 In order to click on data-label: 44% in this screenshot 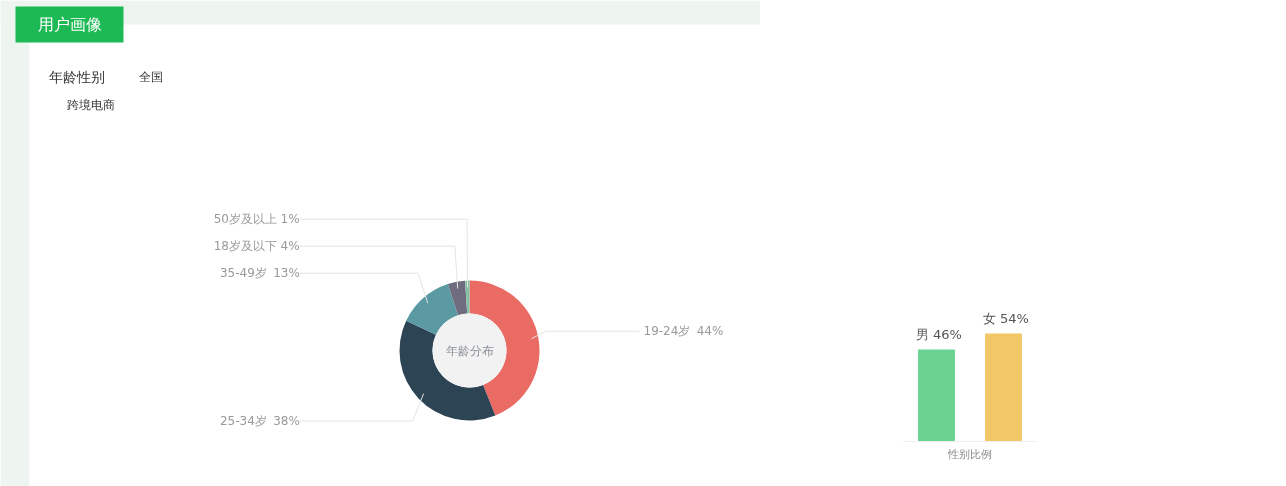, I will do `click(710, 331)`.